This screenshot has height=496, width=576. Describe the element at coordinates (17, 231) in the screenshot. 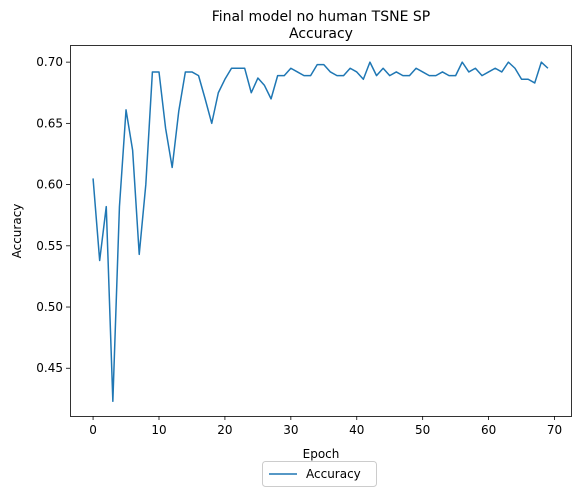

I see `y-axis-label: Accuracy` at that location.